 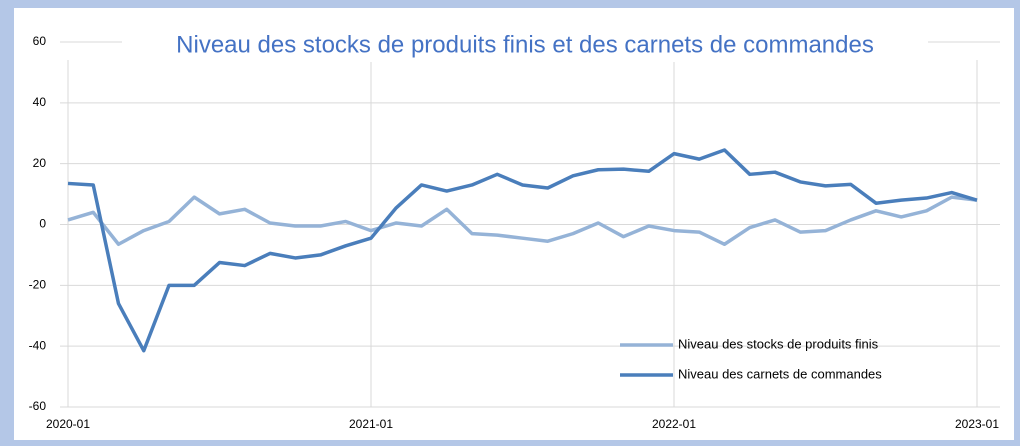 What do you see at coordinates (977, 424) in the screenshot?
I see `x-tick-label: 2023-01` at bounding box center [977, 424].